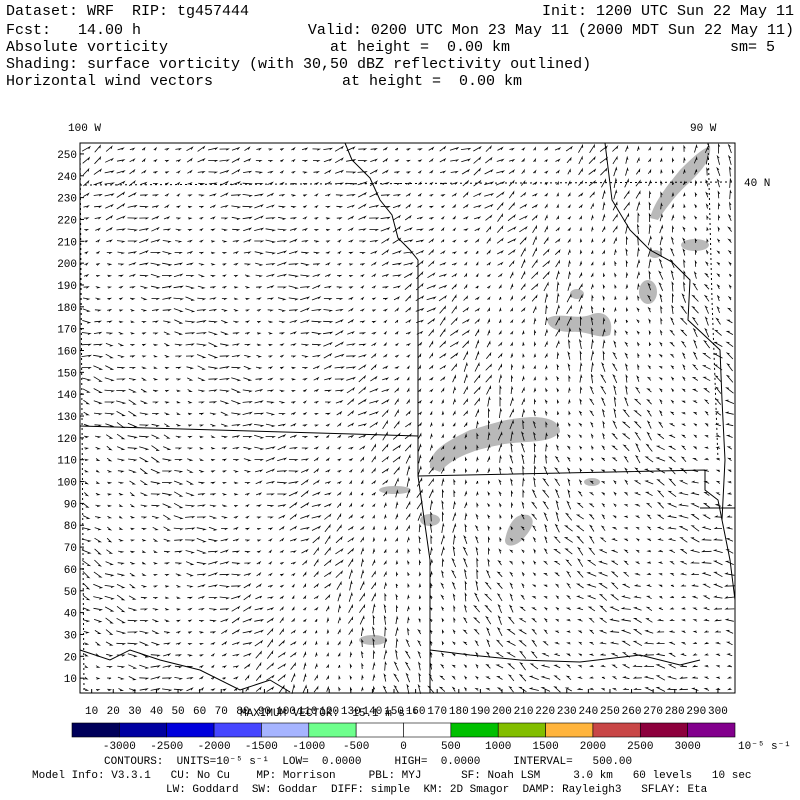  Describe the element at coordinates (451, 747) in the screenshot. I see `colorbar-label: 500` at that location.